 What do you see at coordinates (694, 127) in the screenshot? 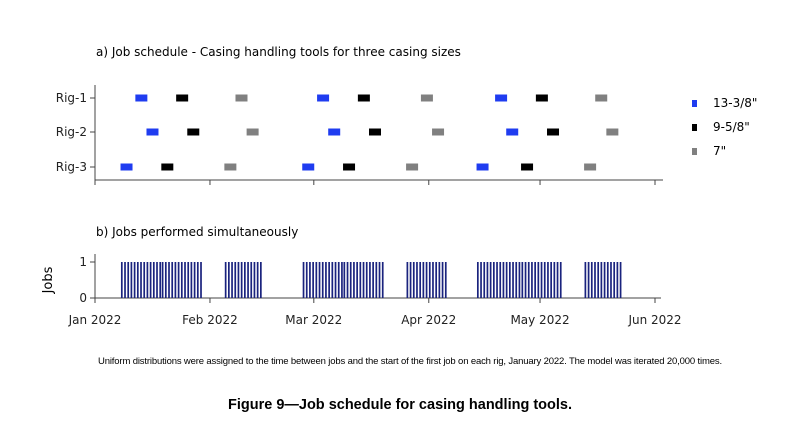
I see `legend-swatch` at bounding box center [694, 127].